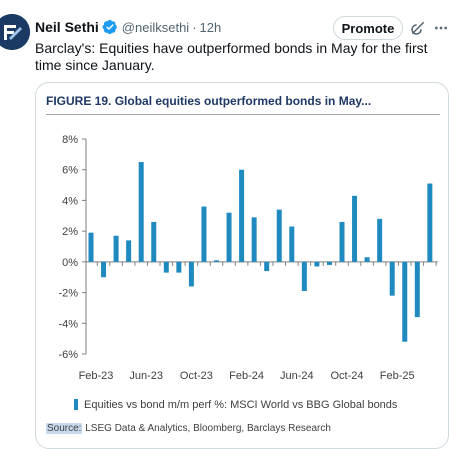 Image resolution: width=449 pixels, height=449 pixels. What do you see at coordinates (243, 114) in the screenshot?
I see `figure-divider` at bounding box center [243, 114].